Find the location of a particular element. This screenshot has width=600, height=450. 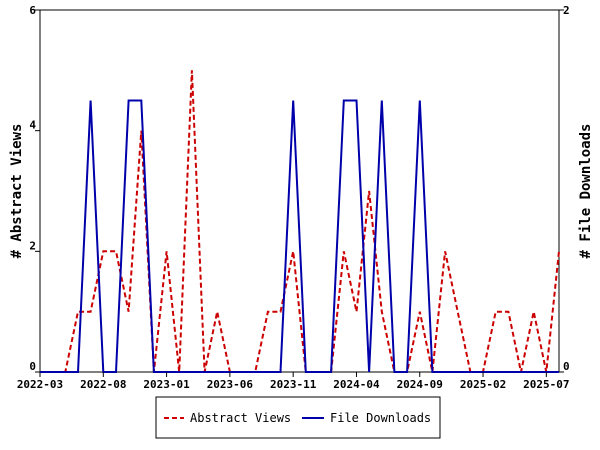

x-tick-label-2022-08: 2022-08 is located at coordinates (103, 384).